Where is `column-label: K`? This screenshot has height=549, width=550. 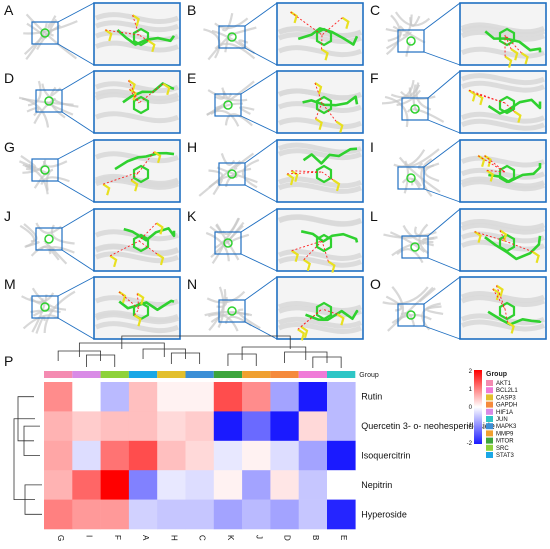
column-label: K is located at coordinates (230, 538).